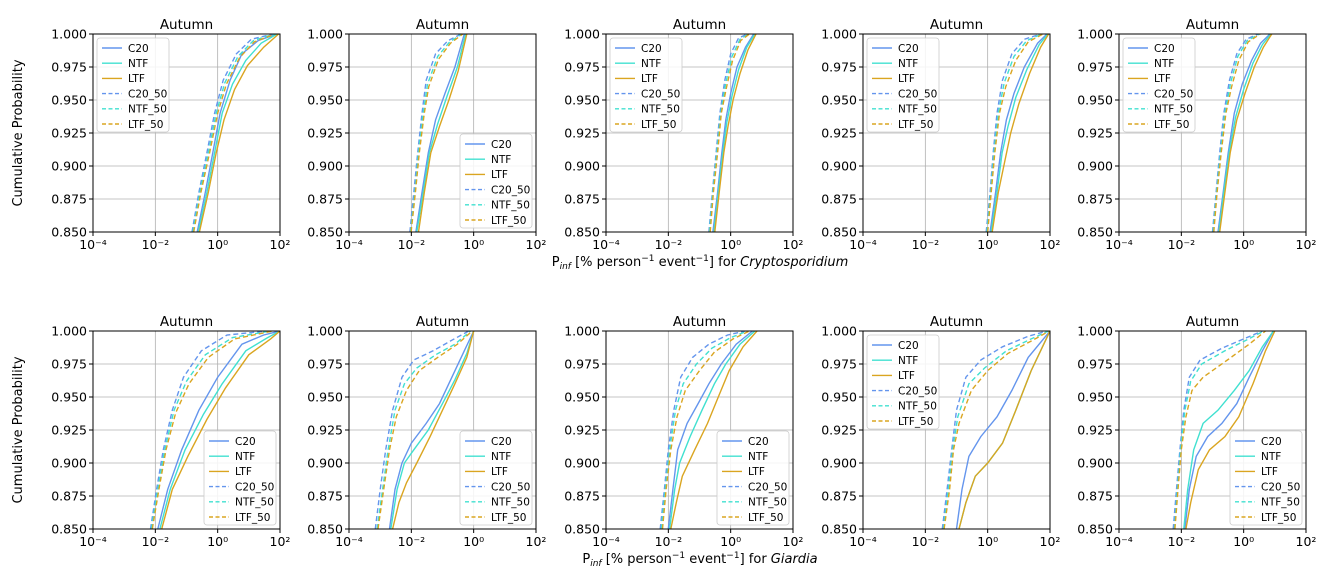 The height and width of the screenshot is (567, 1322). I want to click on y-axis-label: Cumulative Probability, so click(18, 132).